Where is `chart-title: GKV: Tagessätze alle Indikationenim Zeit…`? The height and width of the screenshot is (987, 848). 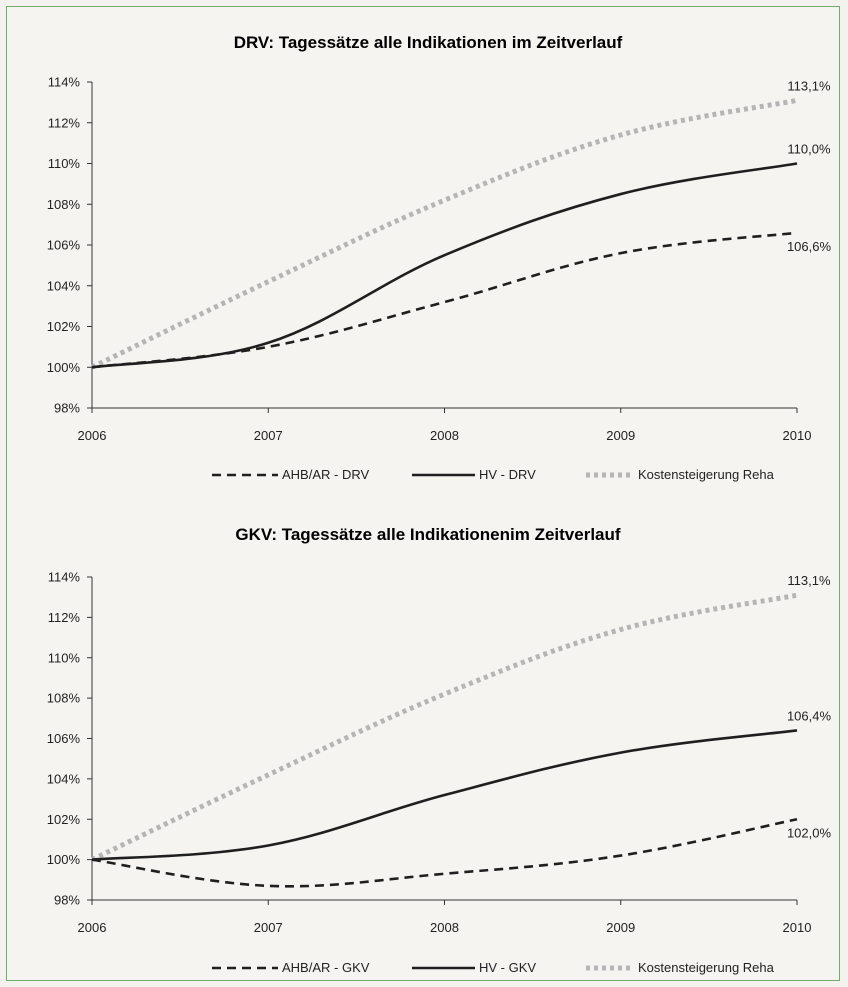
chart-title: GKV: Tagessätze alle Indikationenim Zeit… is located at coordinates (427, 534).